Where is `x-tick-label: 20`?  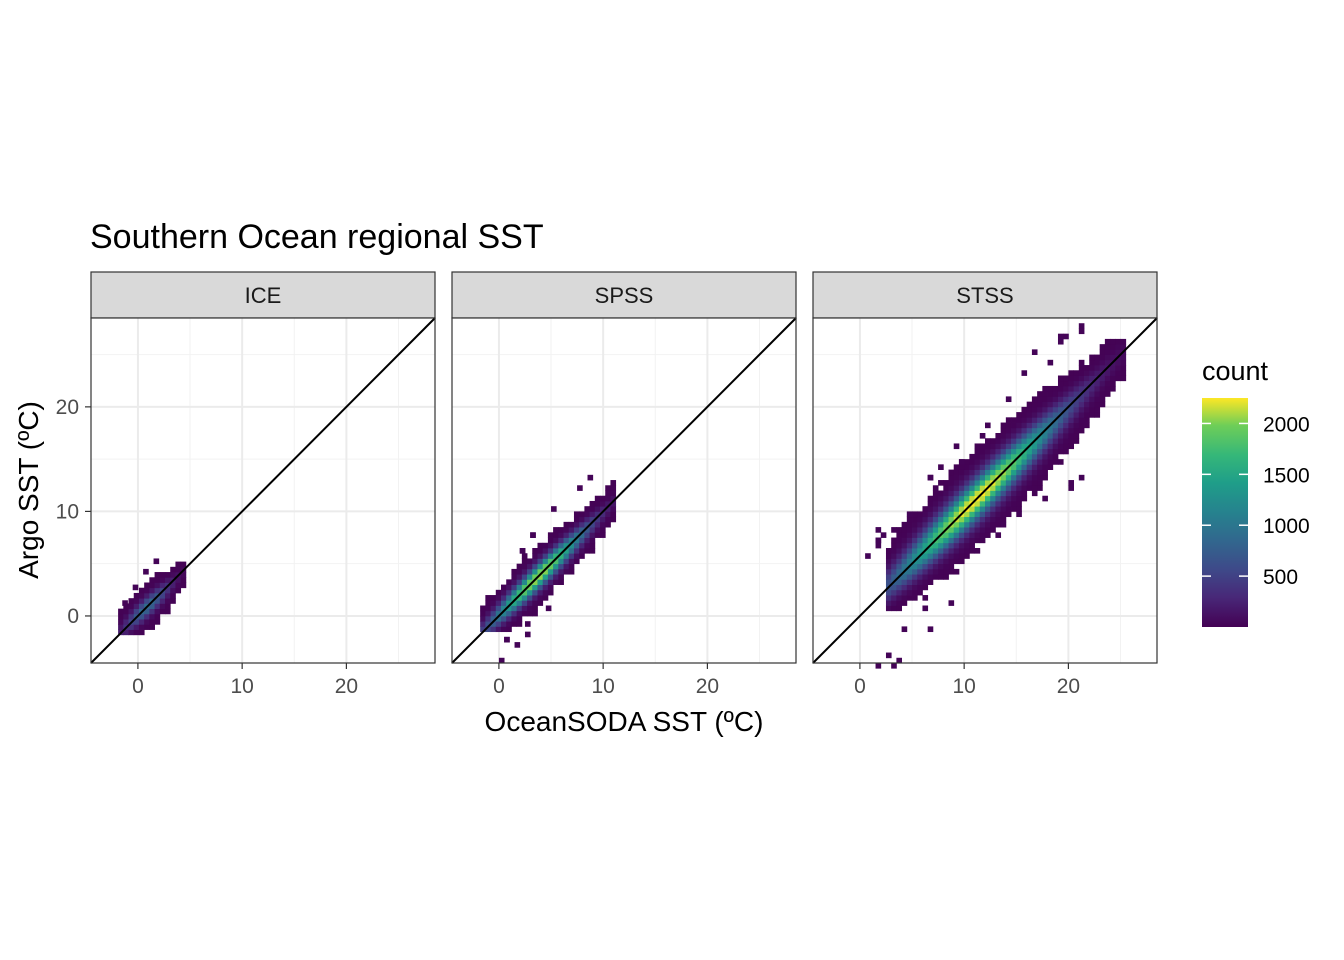 x-tick-label: 20 is located at coordinates (707, 686).